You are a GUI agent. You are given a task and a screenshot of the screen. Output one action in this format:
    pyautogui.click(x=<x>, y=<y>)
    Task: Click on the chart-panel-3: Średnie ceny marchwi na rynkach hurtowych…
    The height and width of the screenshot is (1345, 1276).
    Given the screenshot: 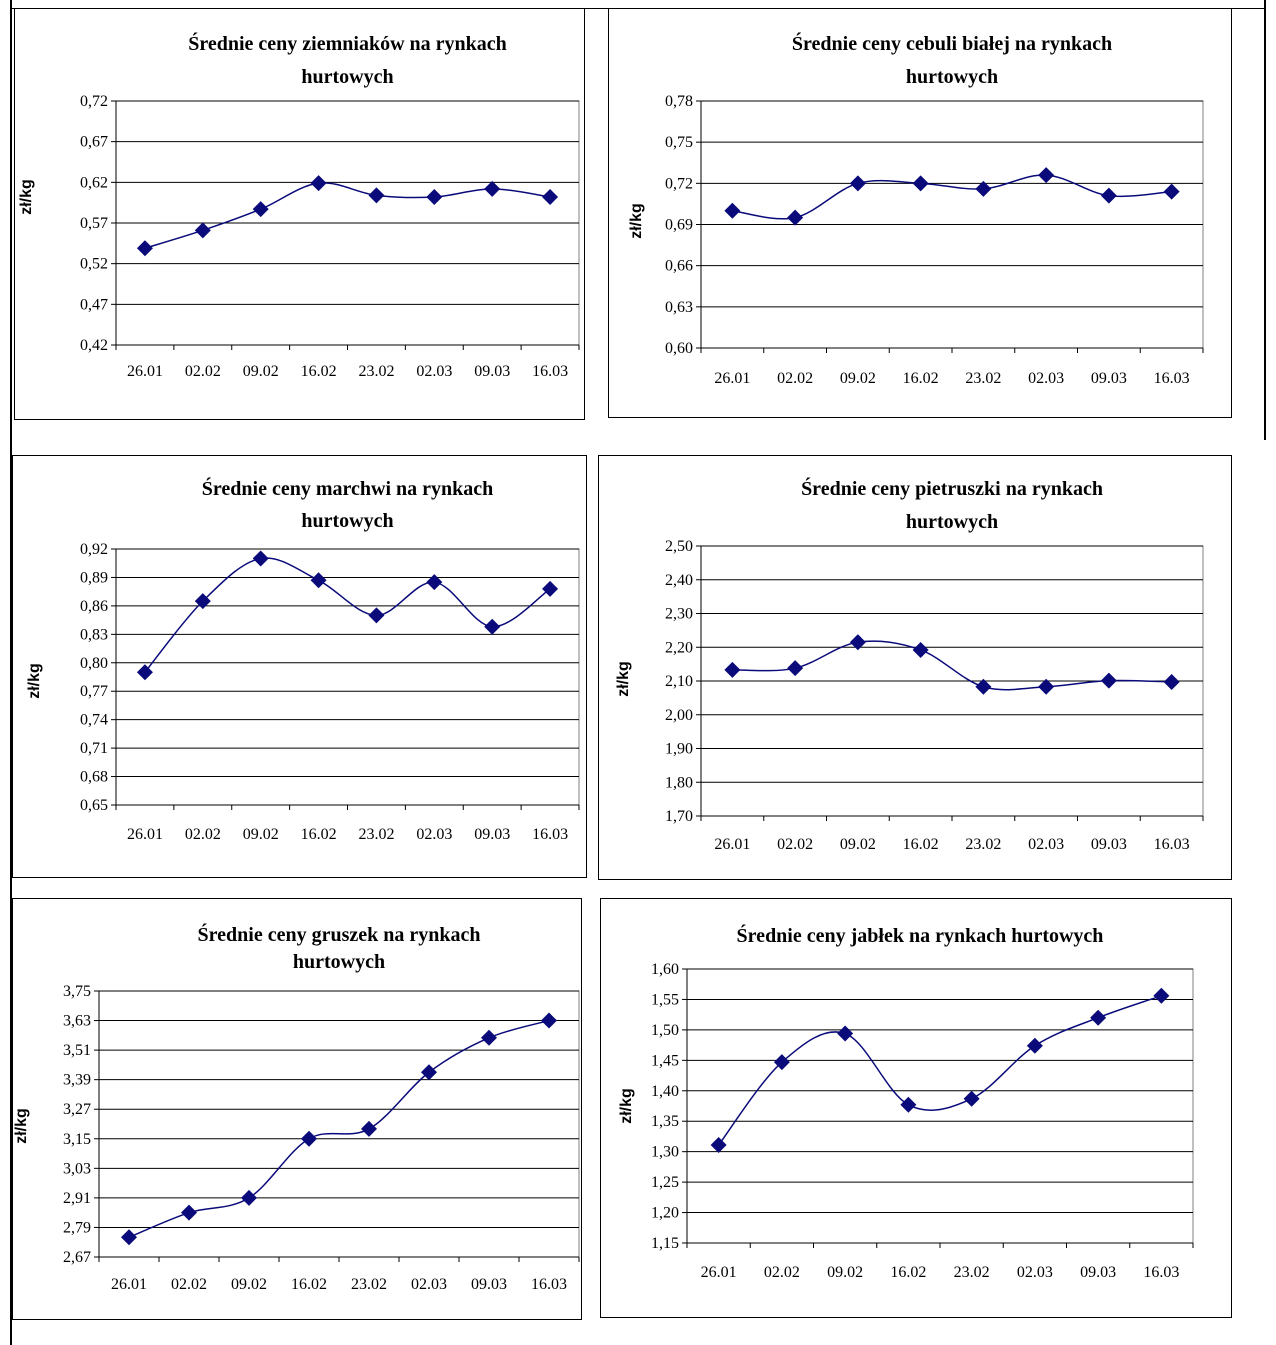 What is the action you would take?
    pyautogui.click(x=299, y=666)
    